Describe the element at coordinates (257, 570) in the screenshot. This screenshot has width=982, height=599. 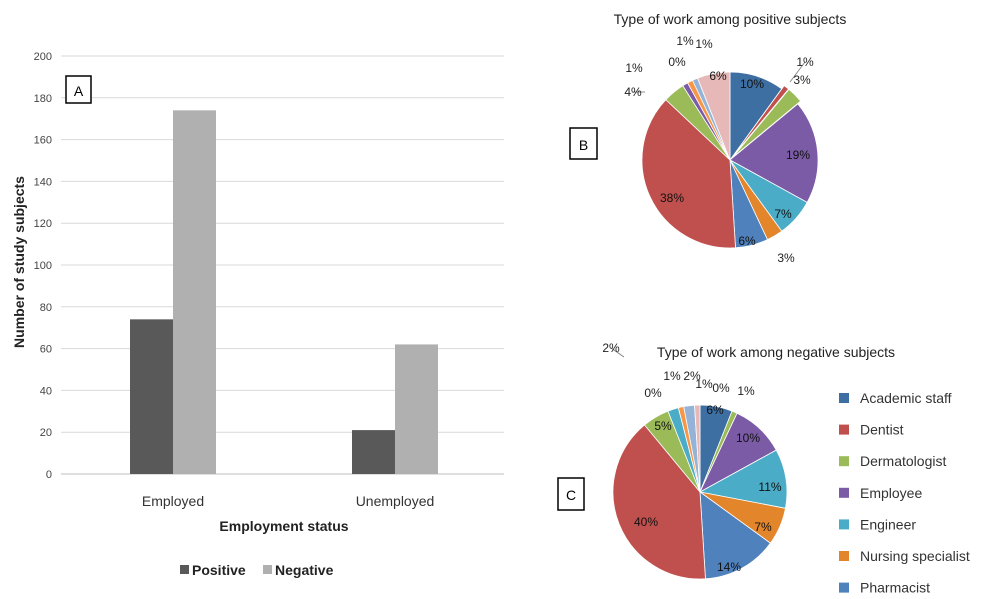
I see `legend: Positive Negative` at that location.